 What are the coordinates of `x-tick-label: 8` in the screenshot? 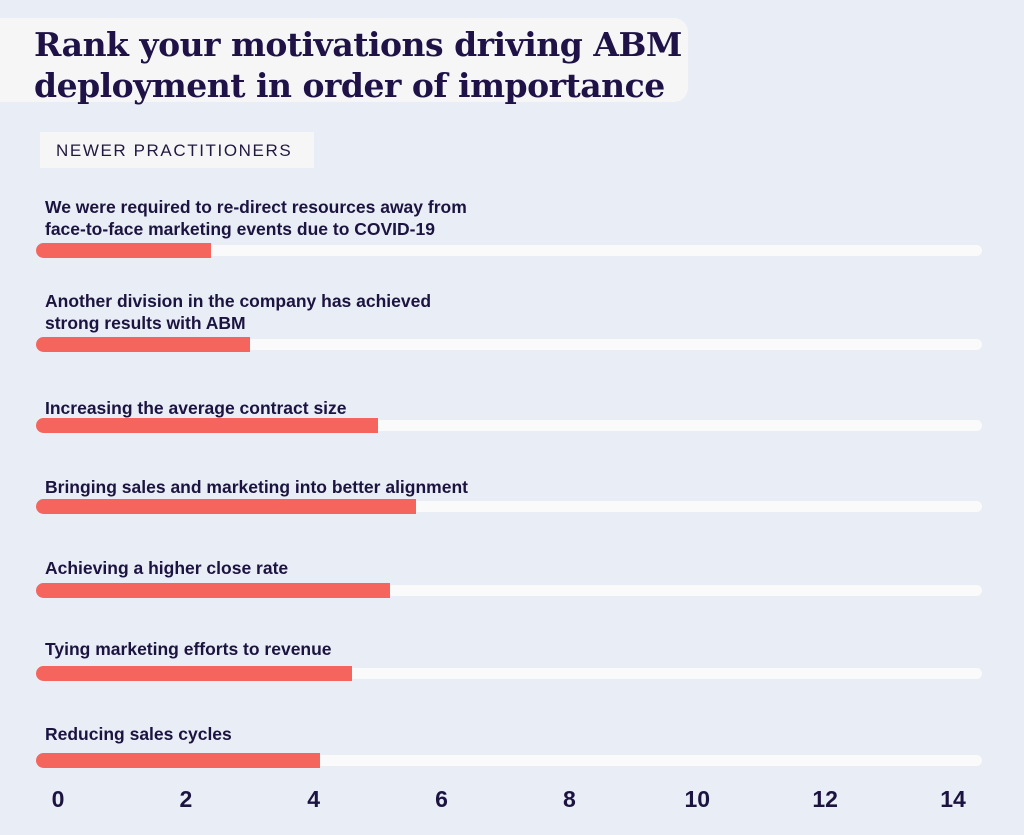 It's located at (569, 799).